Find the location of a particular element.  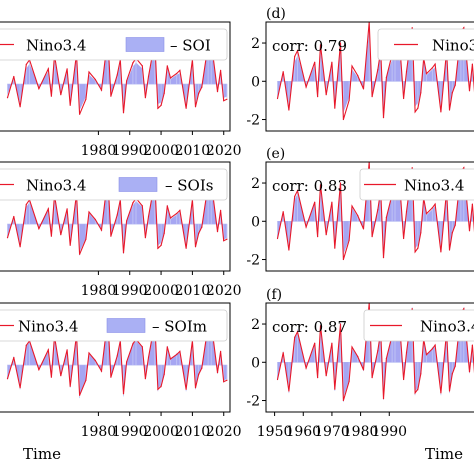

corr-label: corr: 0.79 is located at coordinates (309, 46).